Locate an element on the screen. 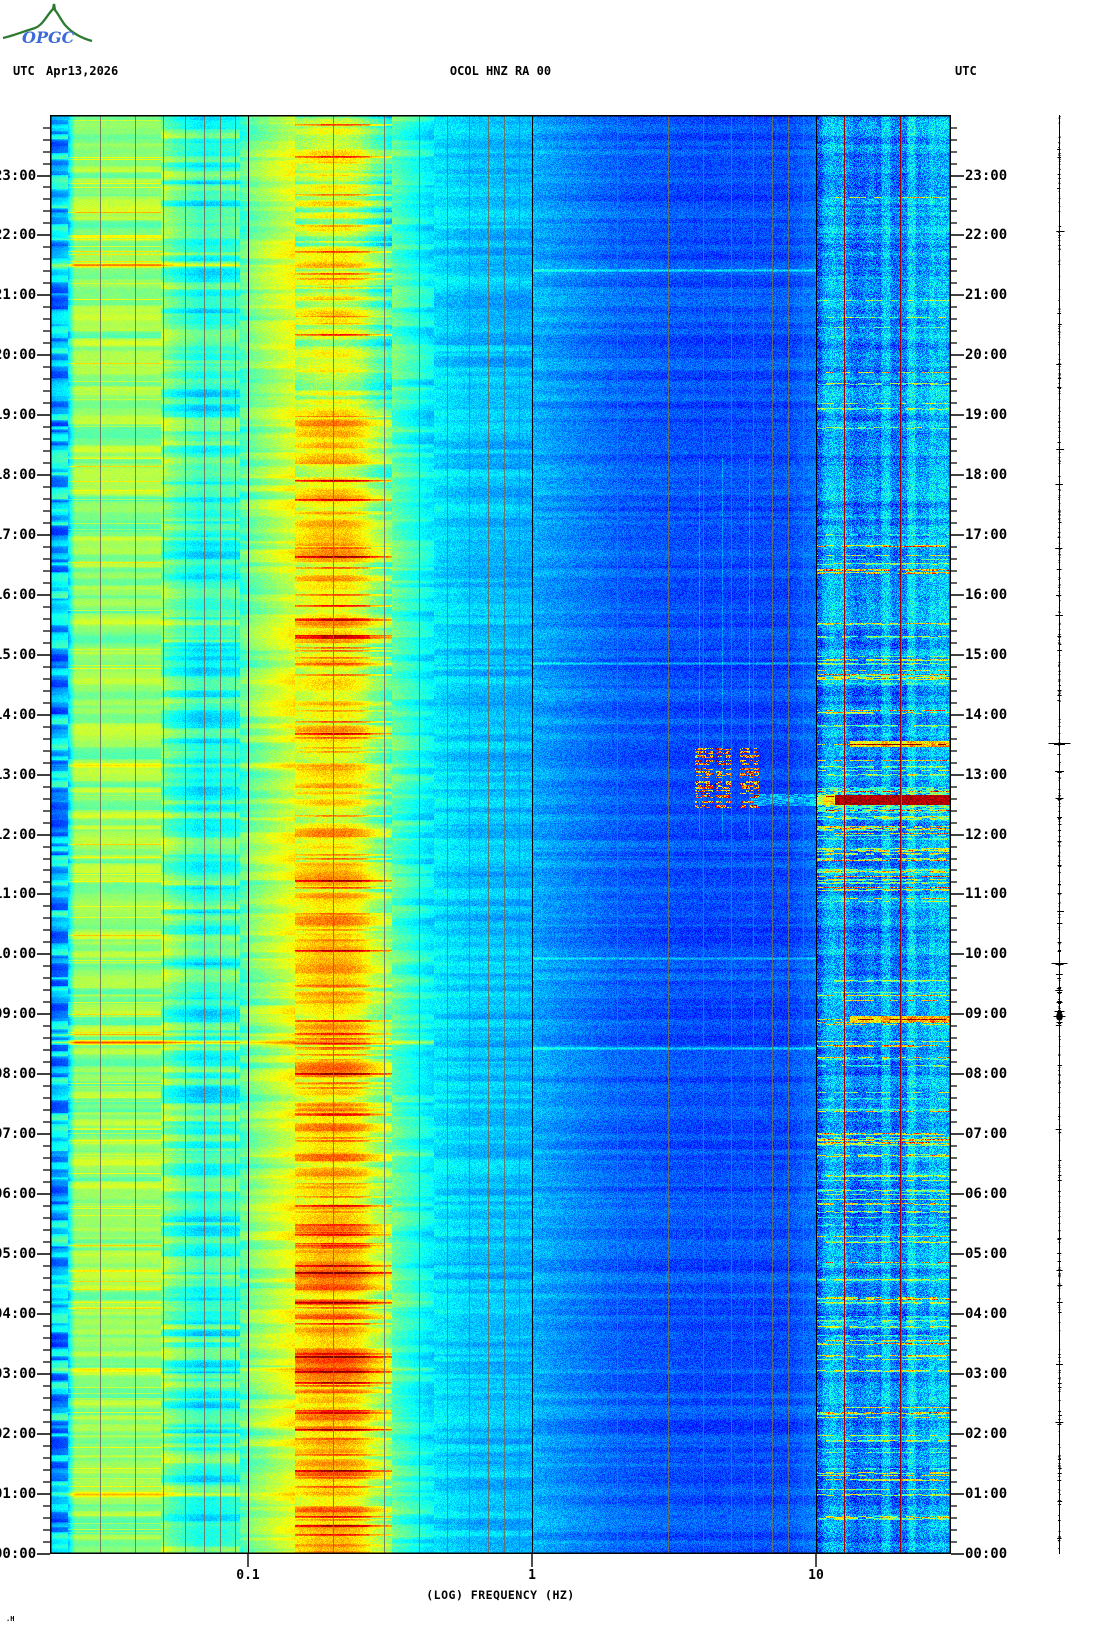 This screenshot has height=1634, width=1102. hour-label-right: 21:00 is located at coordinates (986, 295).